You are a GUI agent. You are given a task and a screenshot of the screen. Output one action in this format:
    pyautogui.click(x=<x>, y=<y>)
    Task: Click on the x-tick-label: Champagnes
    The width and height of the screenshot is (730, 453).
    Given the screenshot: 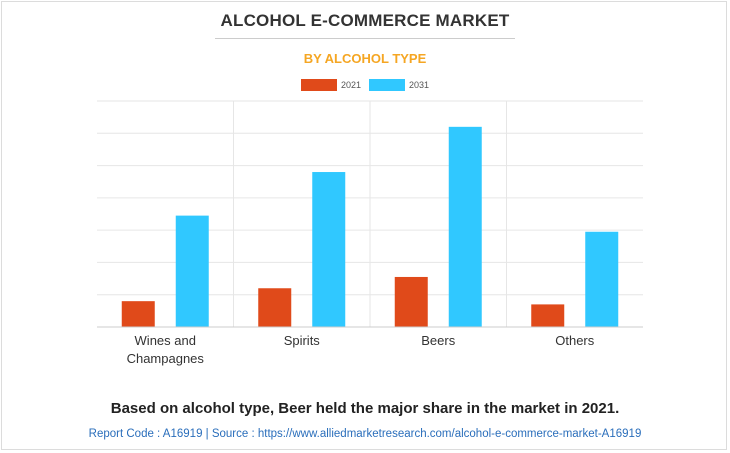 What is the action you would take?
    pyautogui.click(x=166, y=358)
    